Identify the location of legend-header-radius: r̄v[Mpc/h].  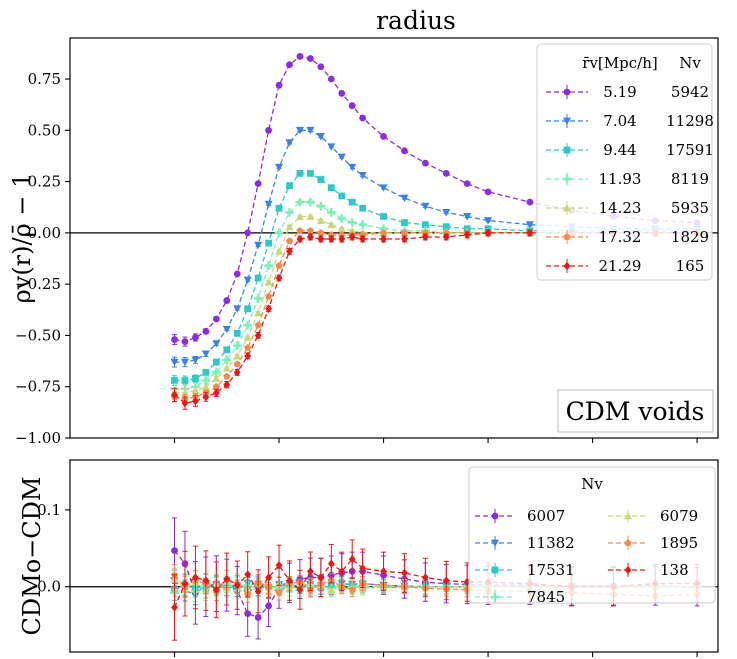
(619, 63).